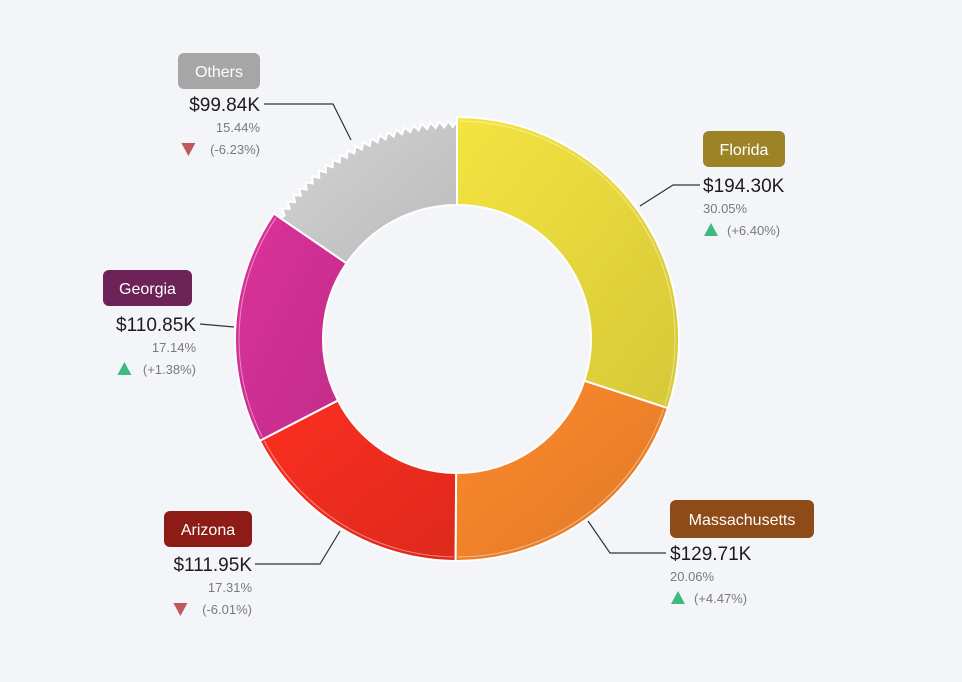  What do you see at coordinates (669, 195) in the screenshot?
I see `leader-line-florida` at bounding box center [669, 195].